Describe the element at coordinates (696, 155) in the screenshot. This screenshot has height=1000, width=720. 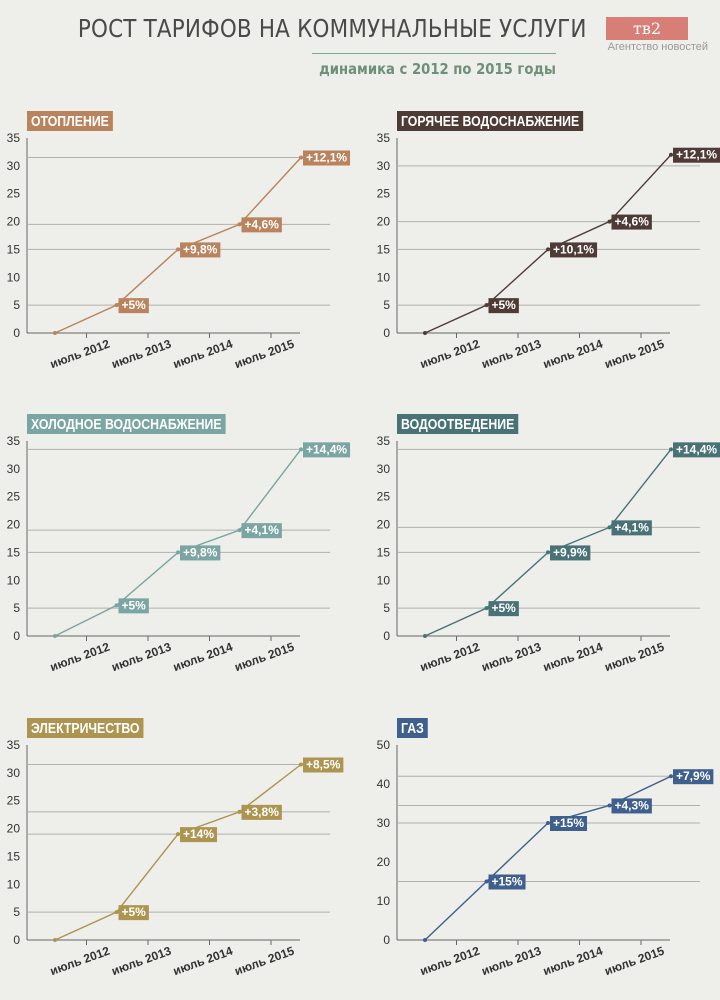
I see `data-label: +12,1%` at that location.